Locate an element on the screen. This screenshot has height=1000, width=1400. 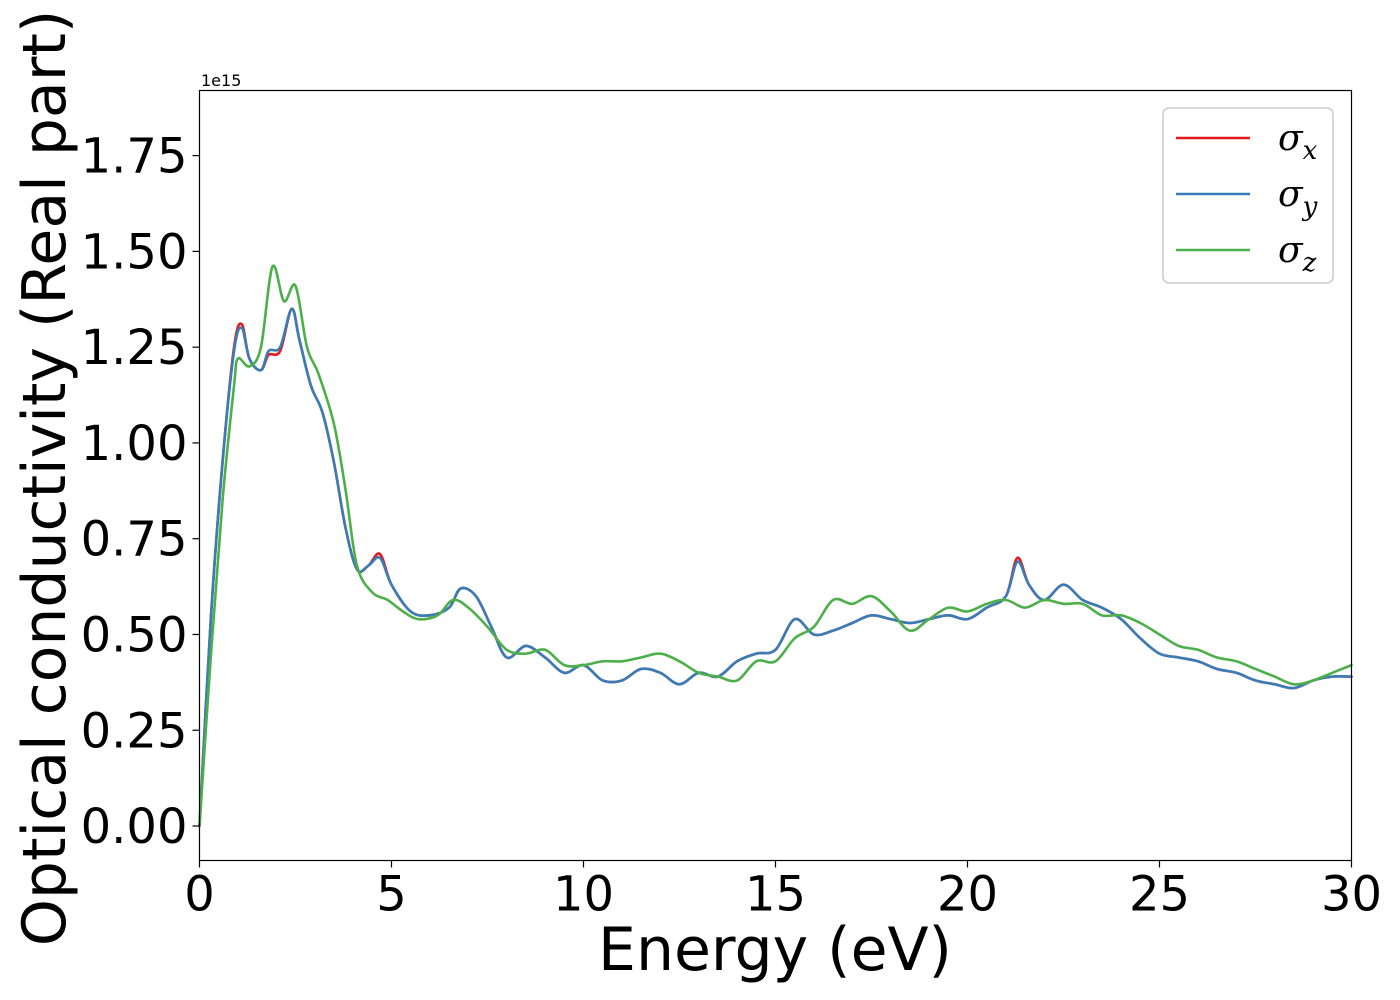
legend: σx σy σz is located at coordinates (1248, 195).